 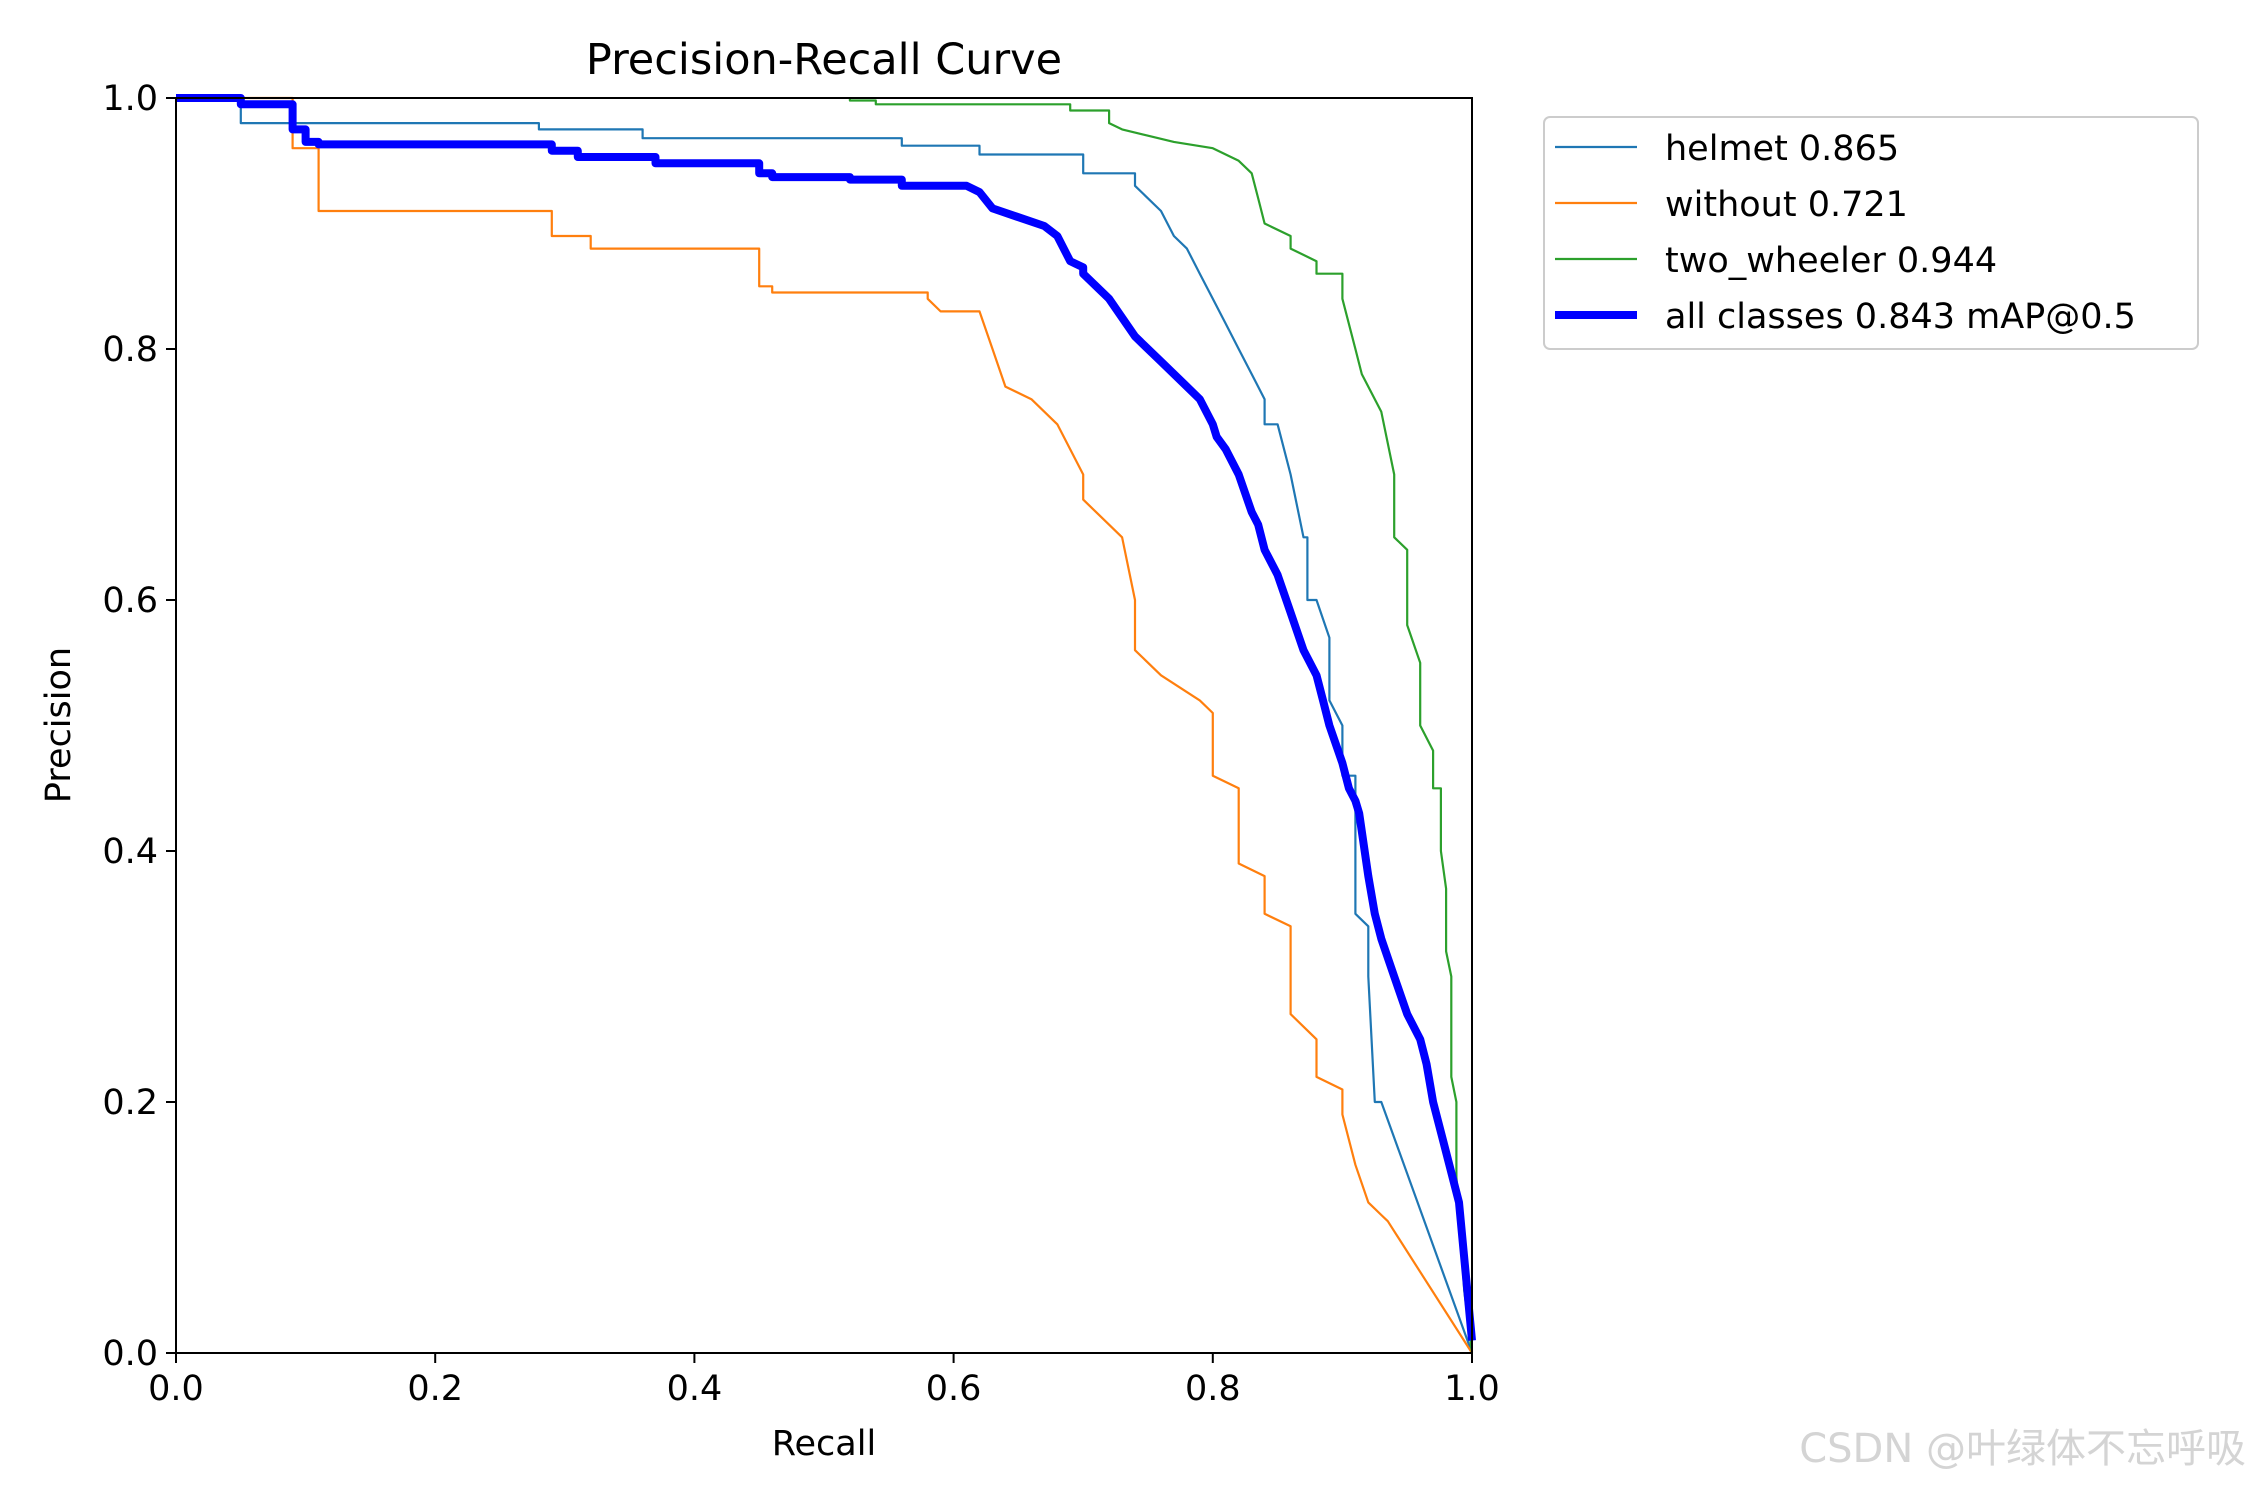 What do you see at coordinates (435, 1389) in the screenshot?
I see `x-tick-label: 0.2` at bounding box center [435, 1389].